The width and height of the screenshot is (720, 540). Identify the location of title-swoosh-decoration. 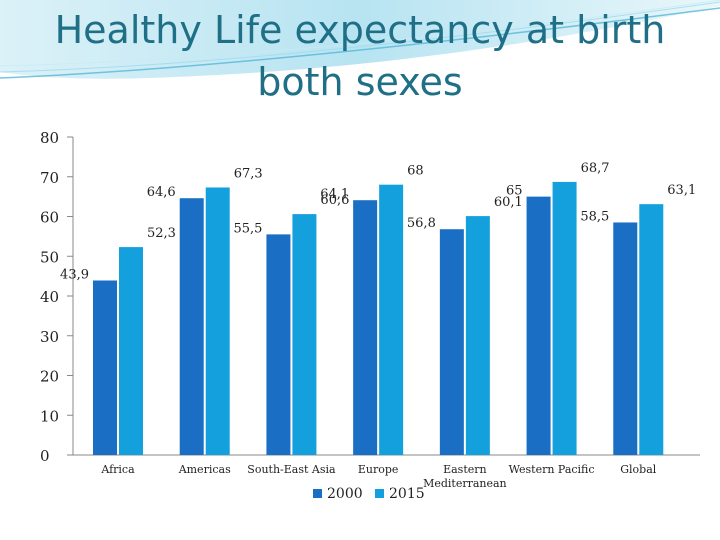
(360, 39).